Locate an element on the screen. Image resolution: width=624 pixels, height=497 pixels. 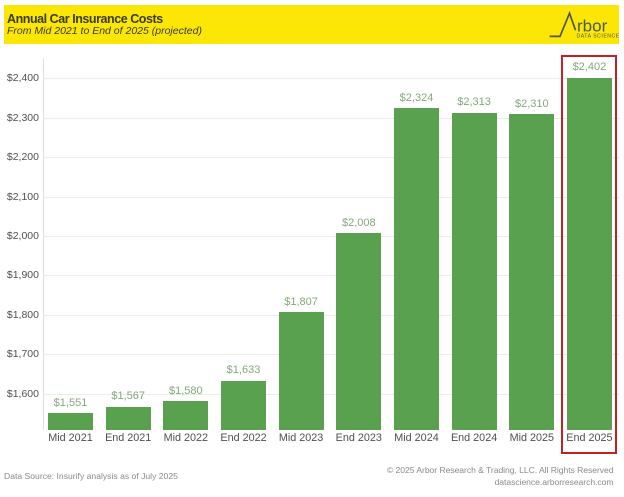
svg-text: DATA SCIENCE is located at coordinates (598, 36).